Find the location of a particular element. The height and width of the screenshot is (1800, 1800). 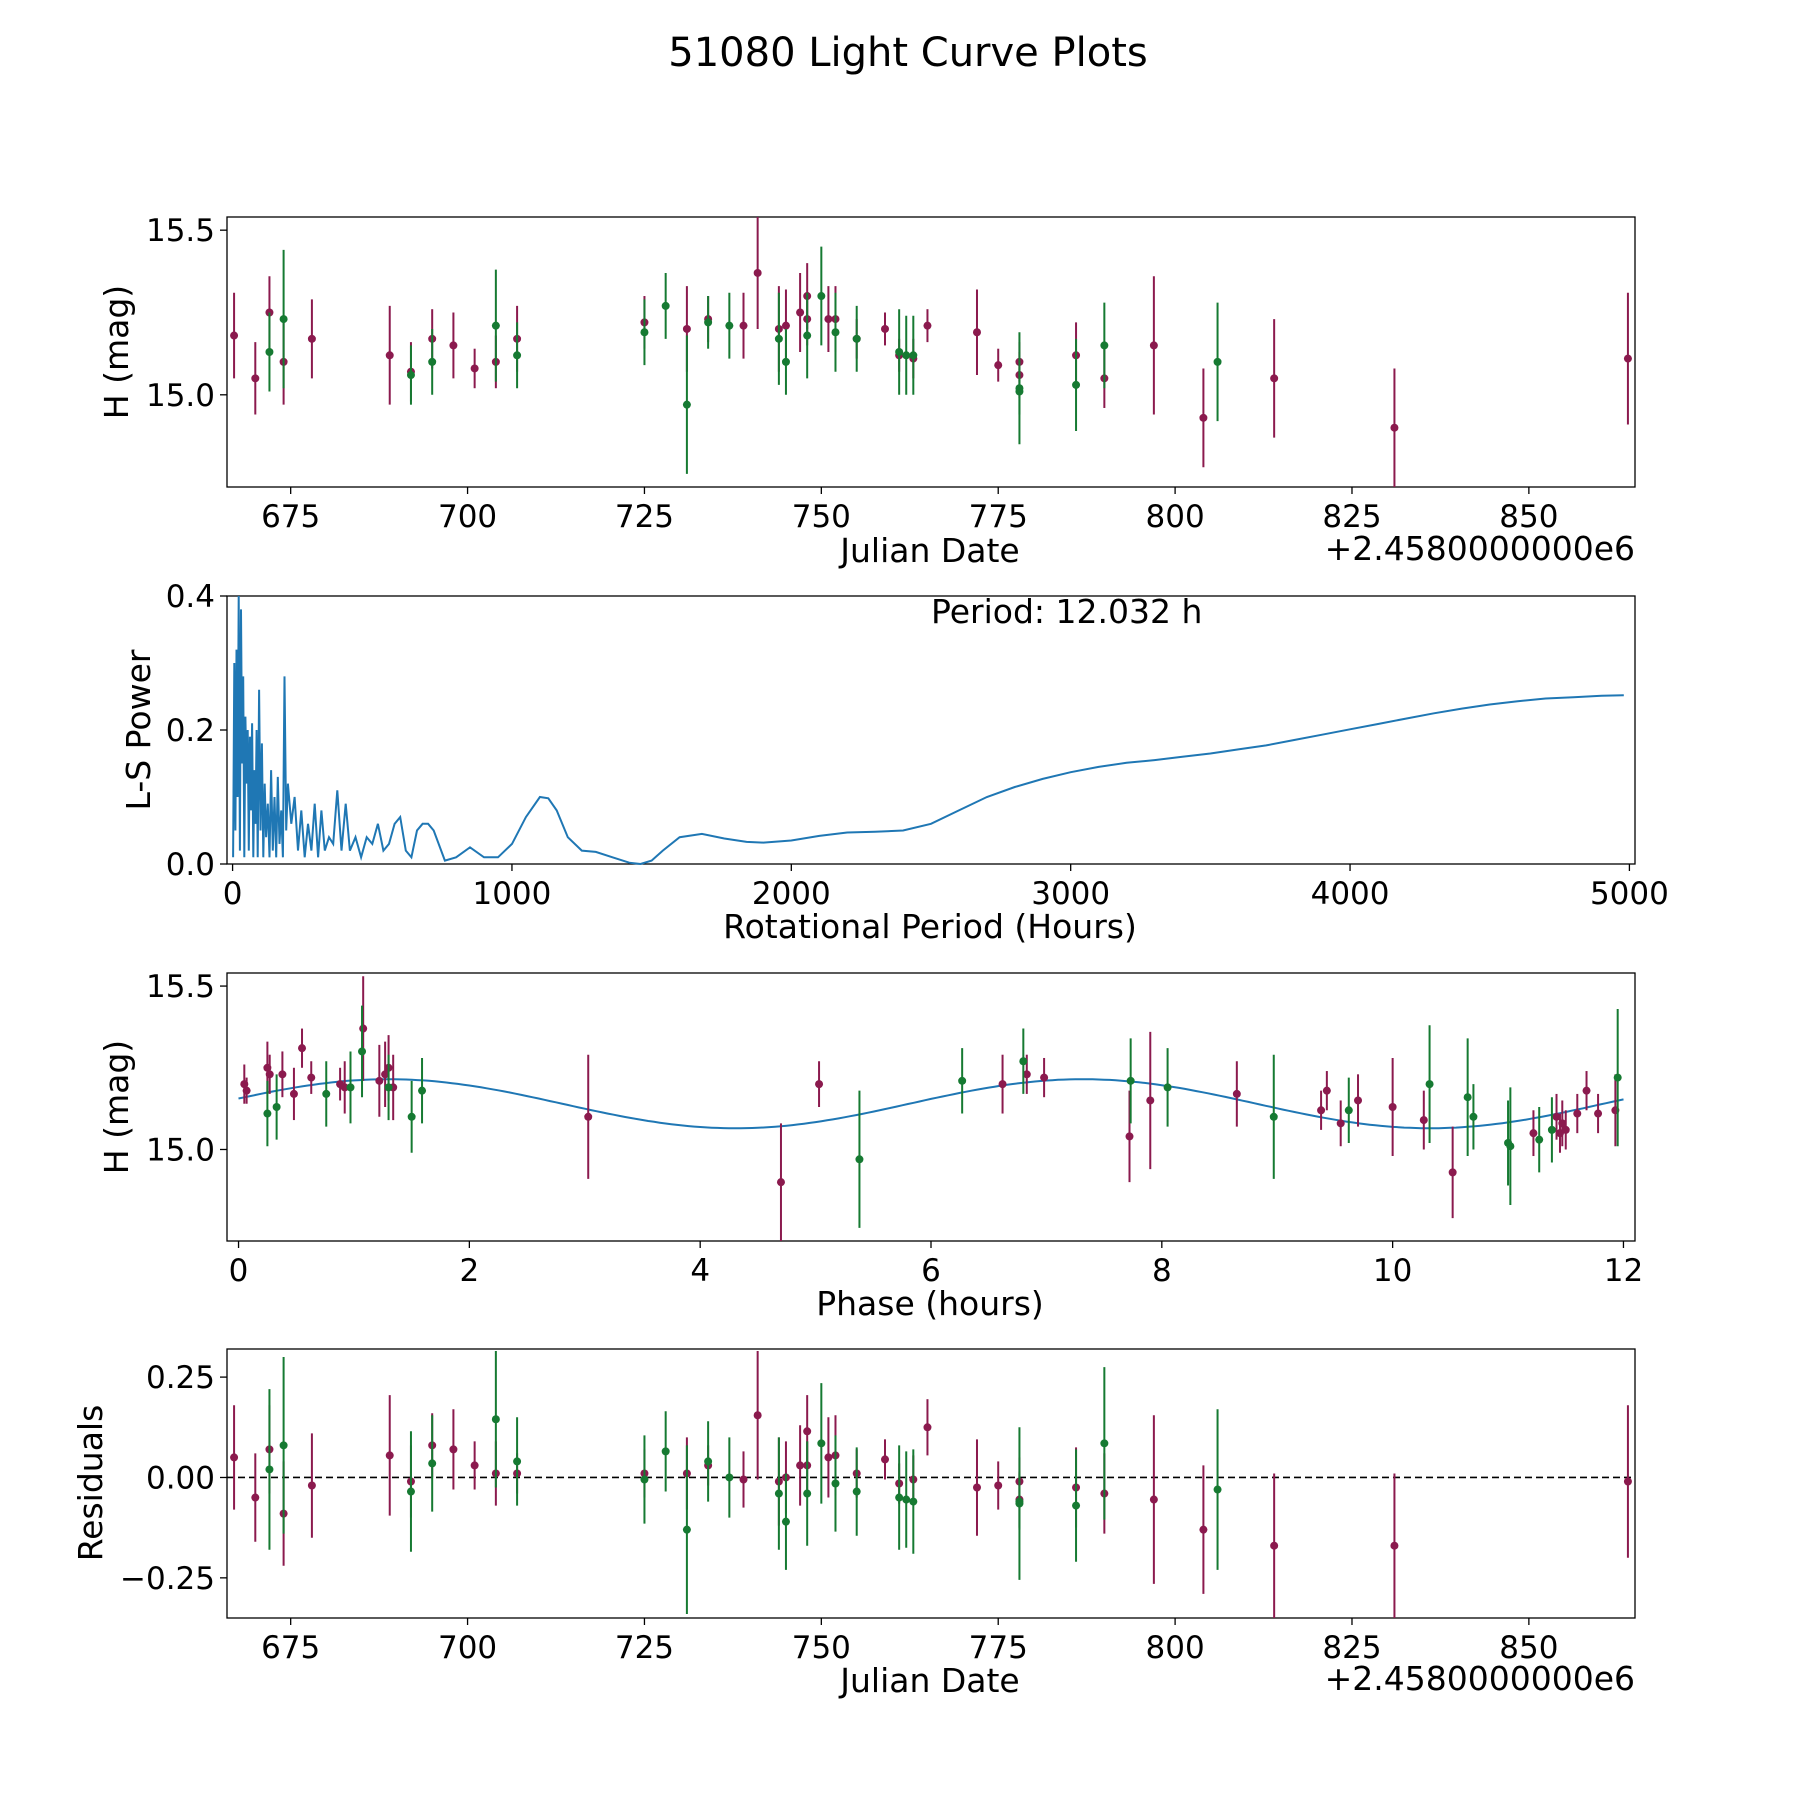

periodogram-ylabel: L-S Power is located at coordinates (138, 729).